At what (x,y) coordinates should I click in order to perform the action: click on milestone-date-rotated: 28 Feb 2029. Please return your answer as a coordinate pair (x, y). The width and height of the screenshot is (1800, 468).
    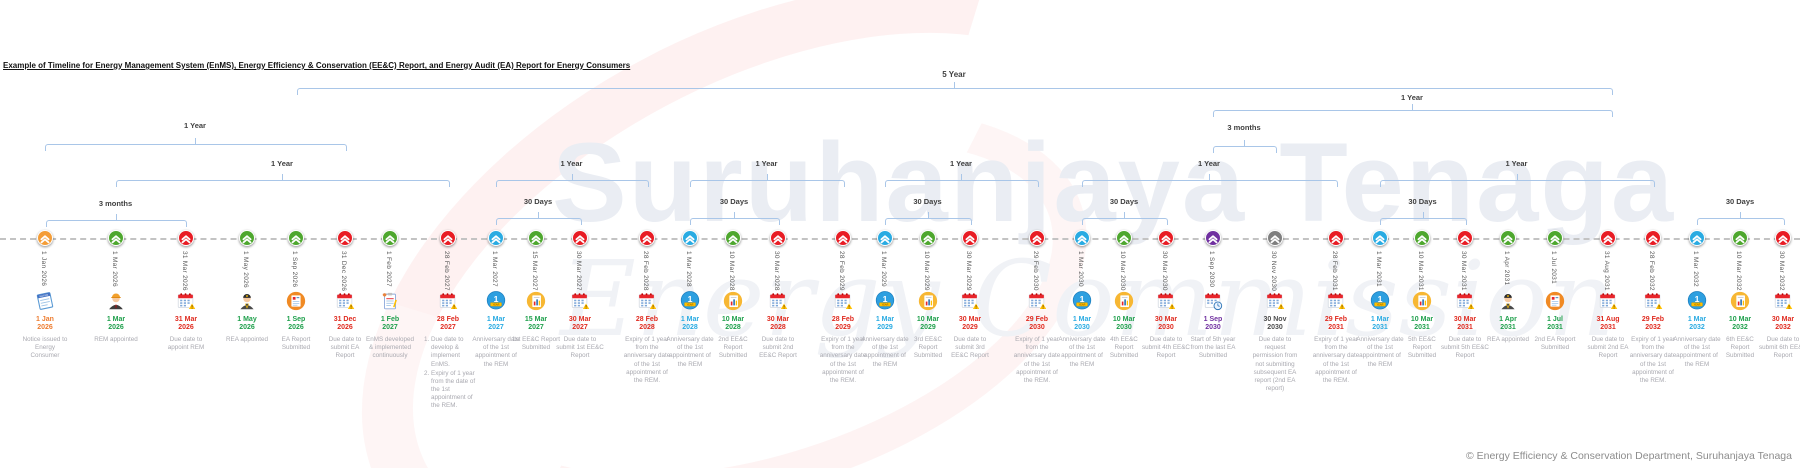
    Looking at the image, I should click on (841, 271).